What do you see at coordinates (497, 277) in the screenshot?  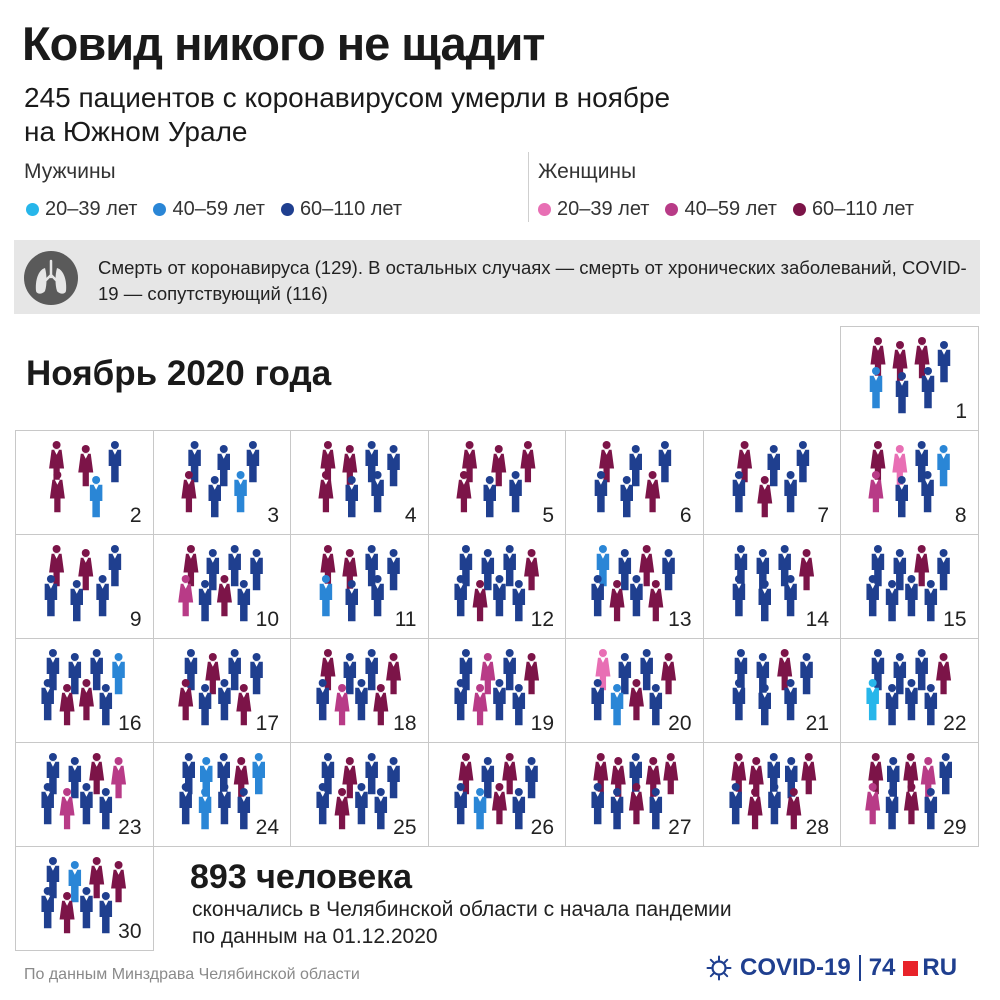 I see `note-box` at bounding box center [497, 277].